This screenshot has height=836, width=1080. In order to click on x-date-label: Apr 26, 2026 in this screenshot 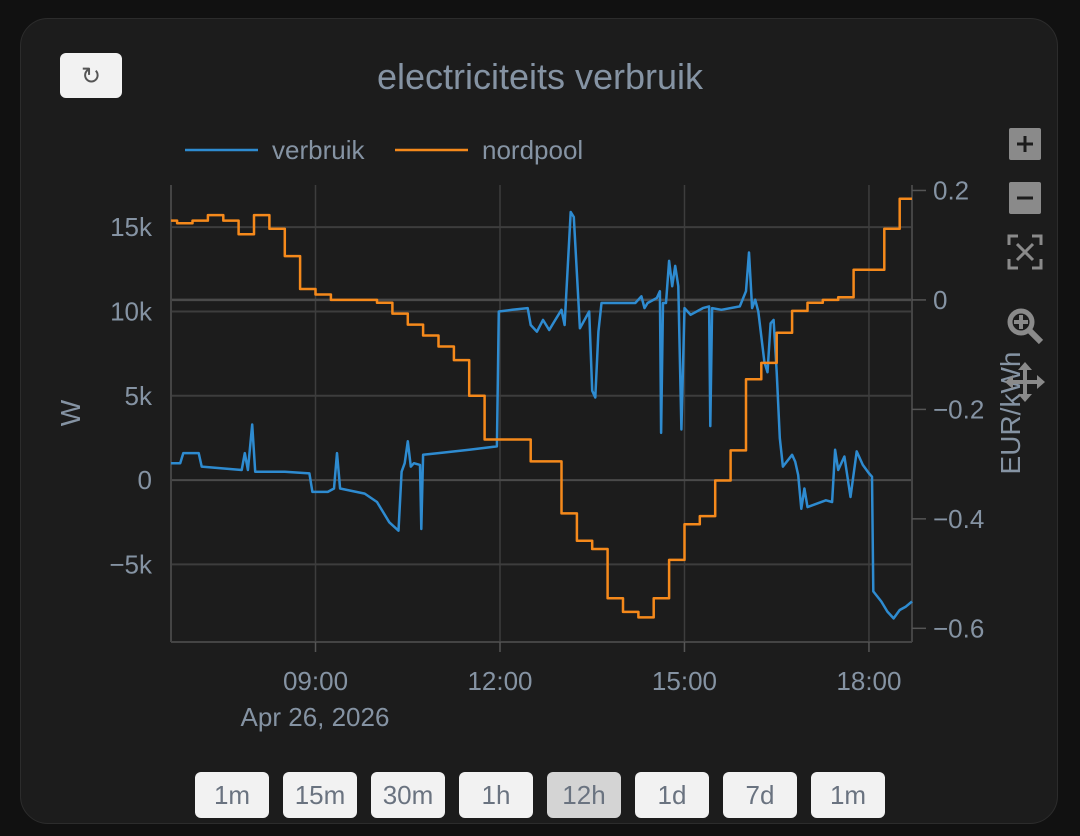, I will do `click(315, 717)`.